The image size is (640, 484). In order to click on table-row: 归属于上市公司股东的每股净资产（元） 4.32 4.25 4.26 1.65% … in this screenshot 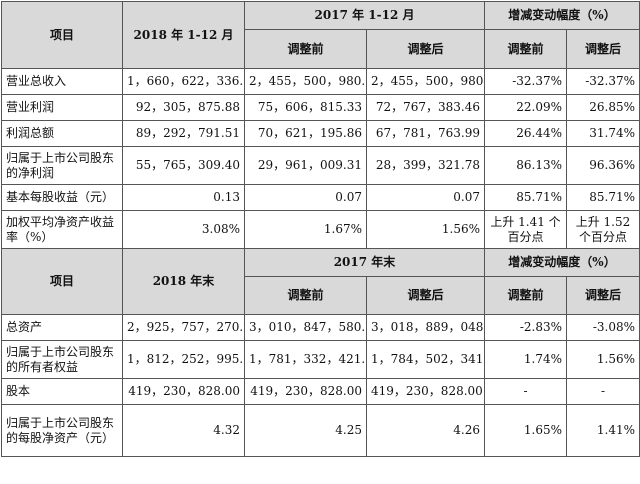, I will do `click(320, 430)`.